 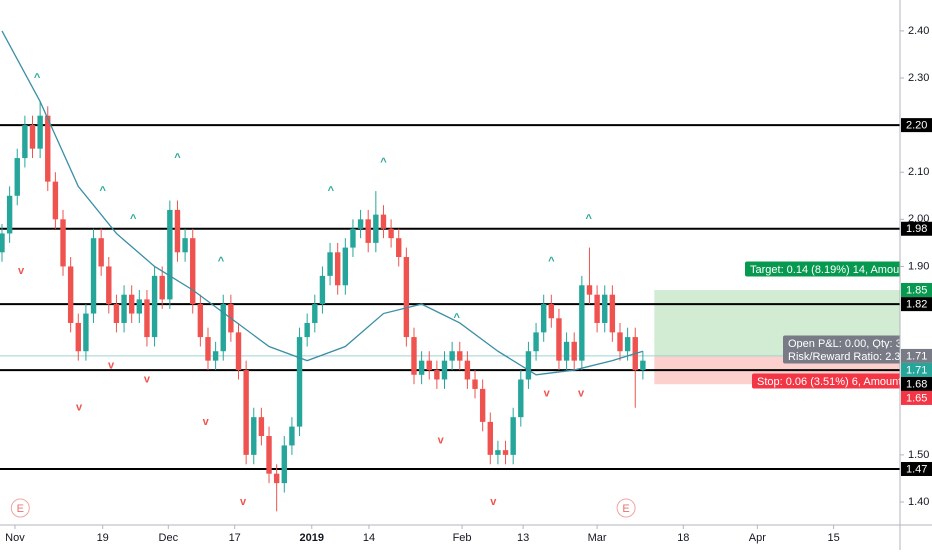 I want to click on target-text-box, so click(x=822, y=269).